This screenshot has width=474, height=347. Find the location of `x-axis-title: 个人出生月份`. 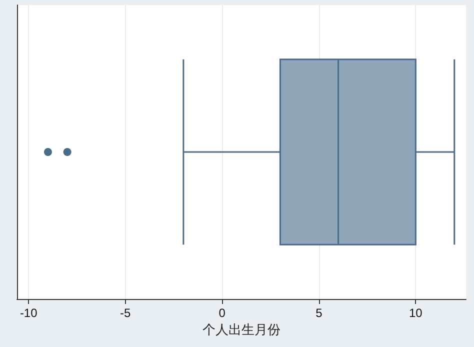

x-axis-title: 个人出生月份 is located at coordinates (241, 330).